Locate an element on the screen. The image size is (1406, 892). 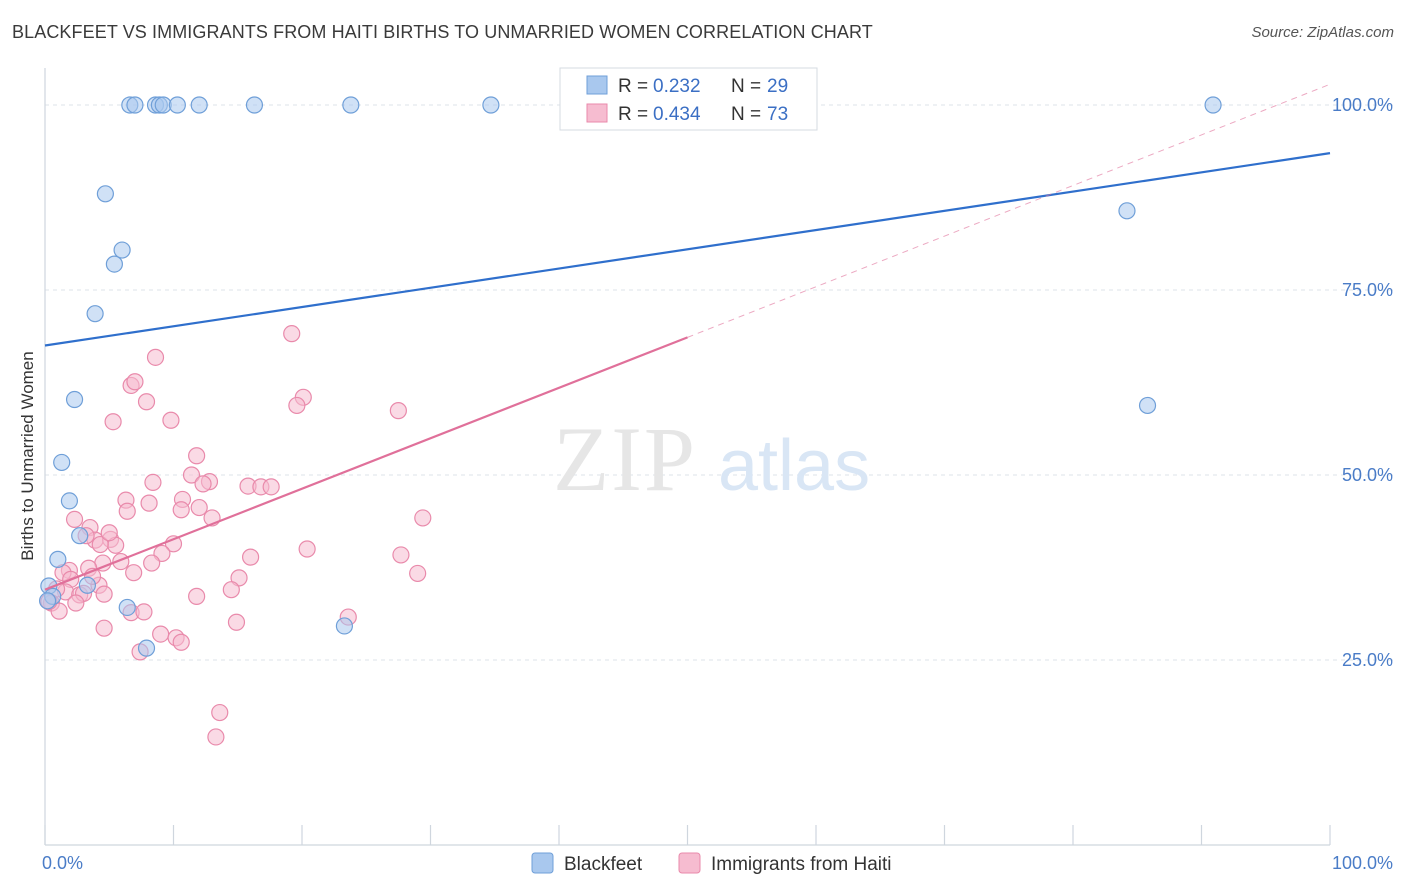
y-axis-title: Births to Unmarried Women is located at coordinates (27, 455).